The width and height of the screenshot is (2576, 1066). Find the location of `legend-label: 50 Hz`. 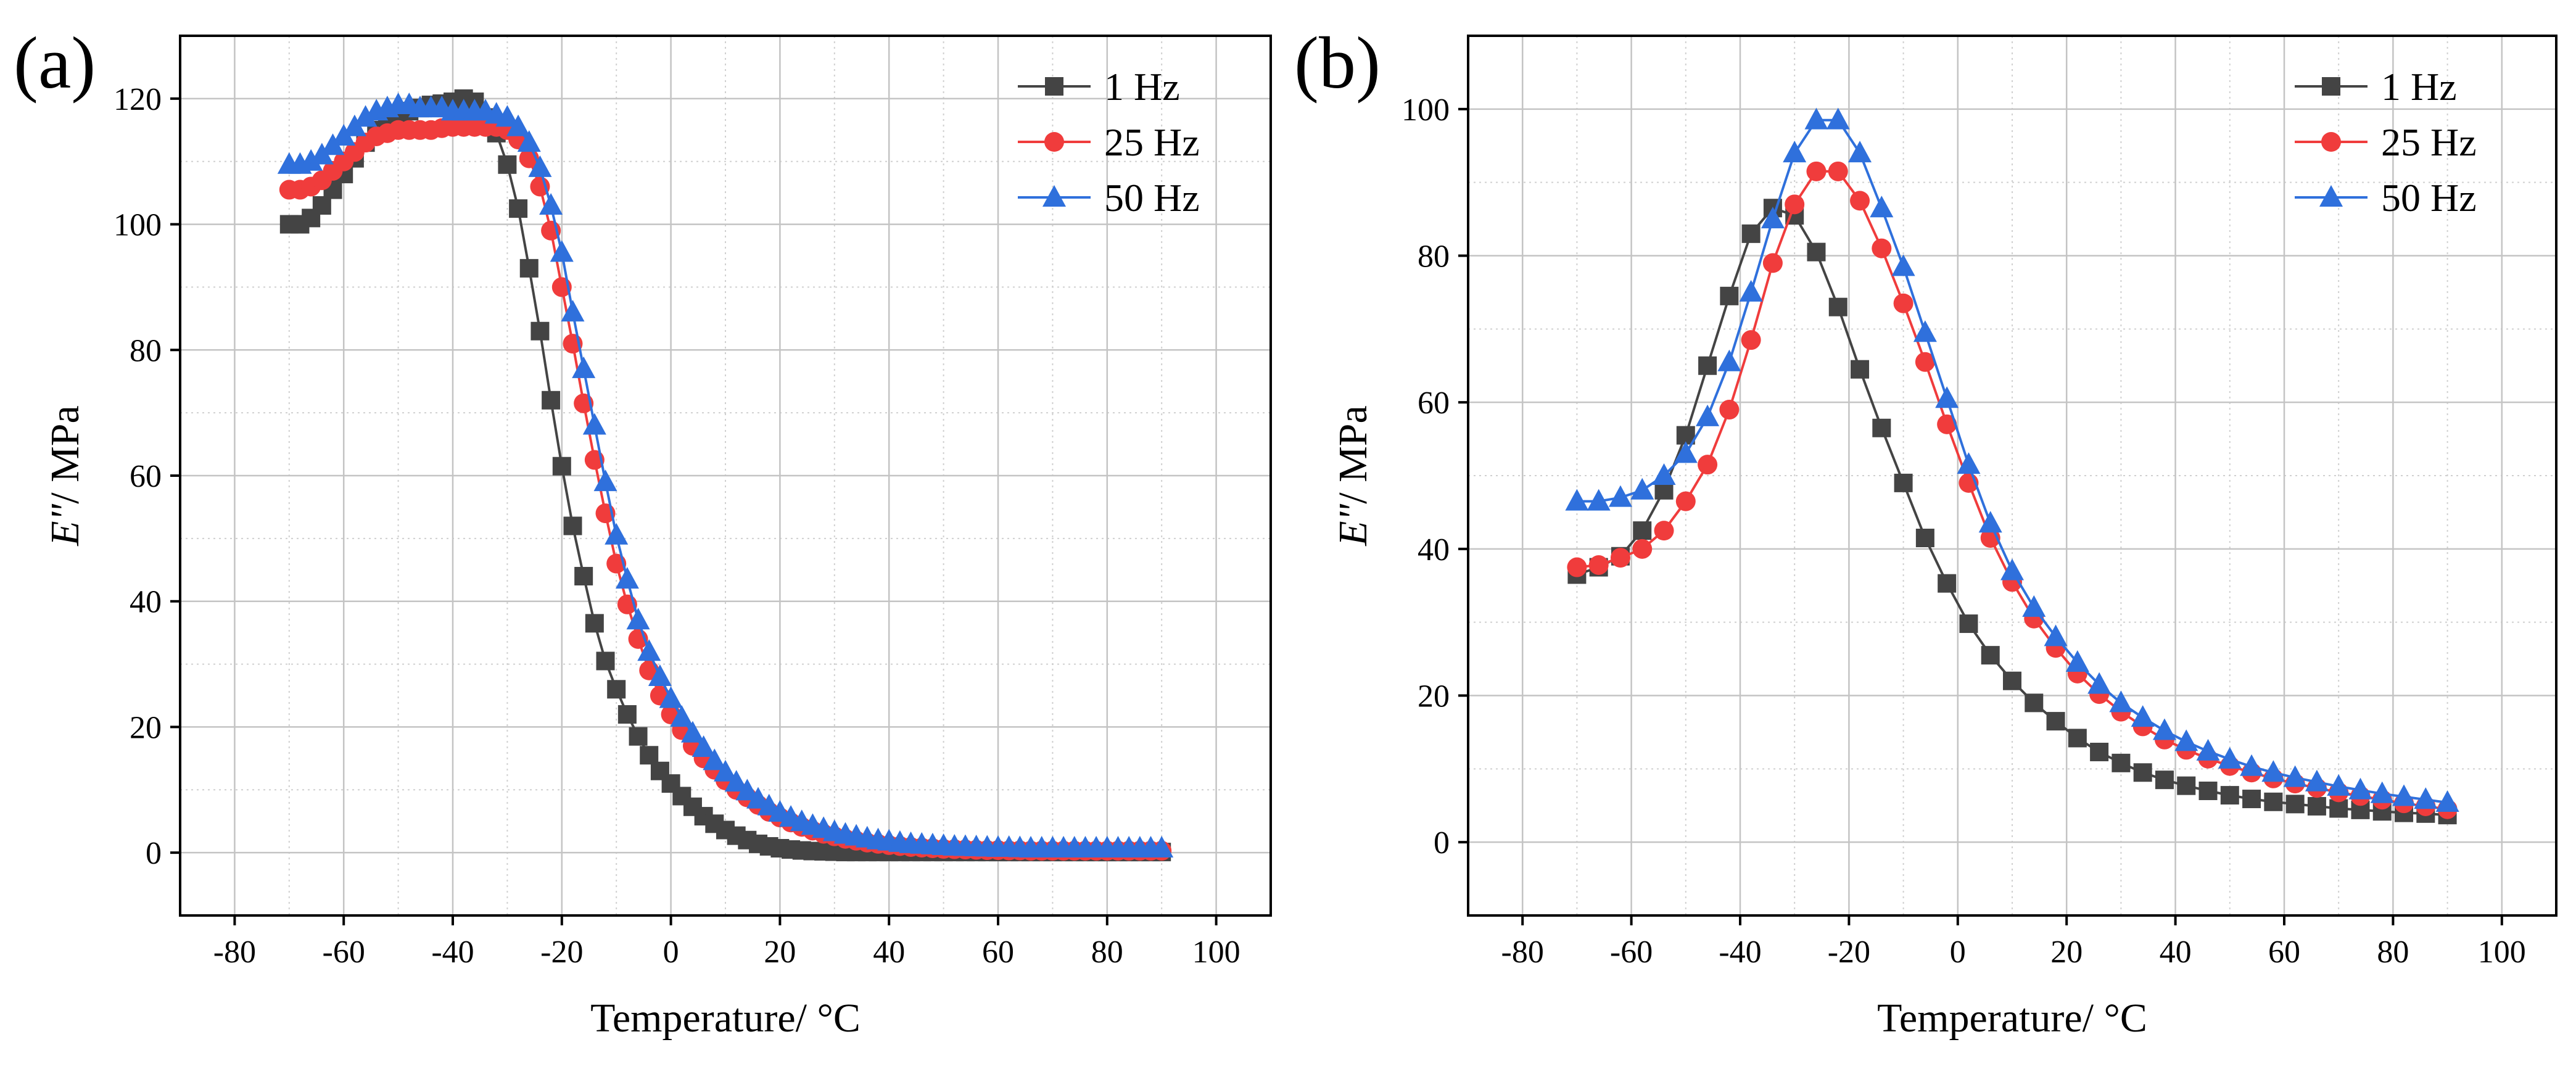

legend-label: 50 Hz is located at coordinates (1152, 198).